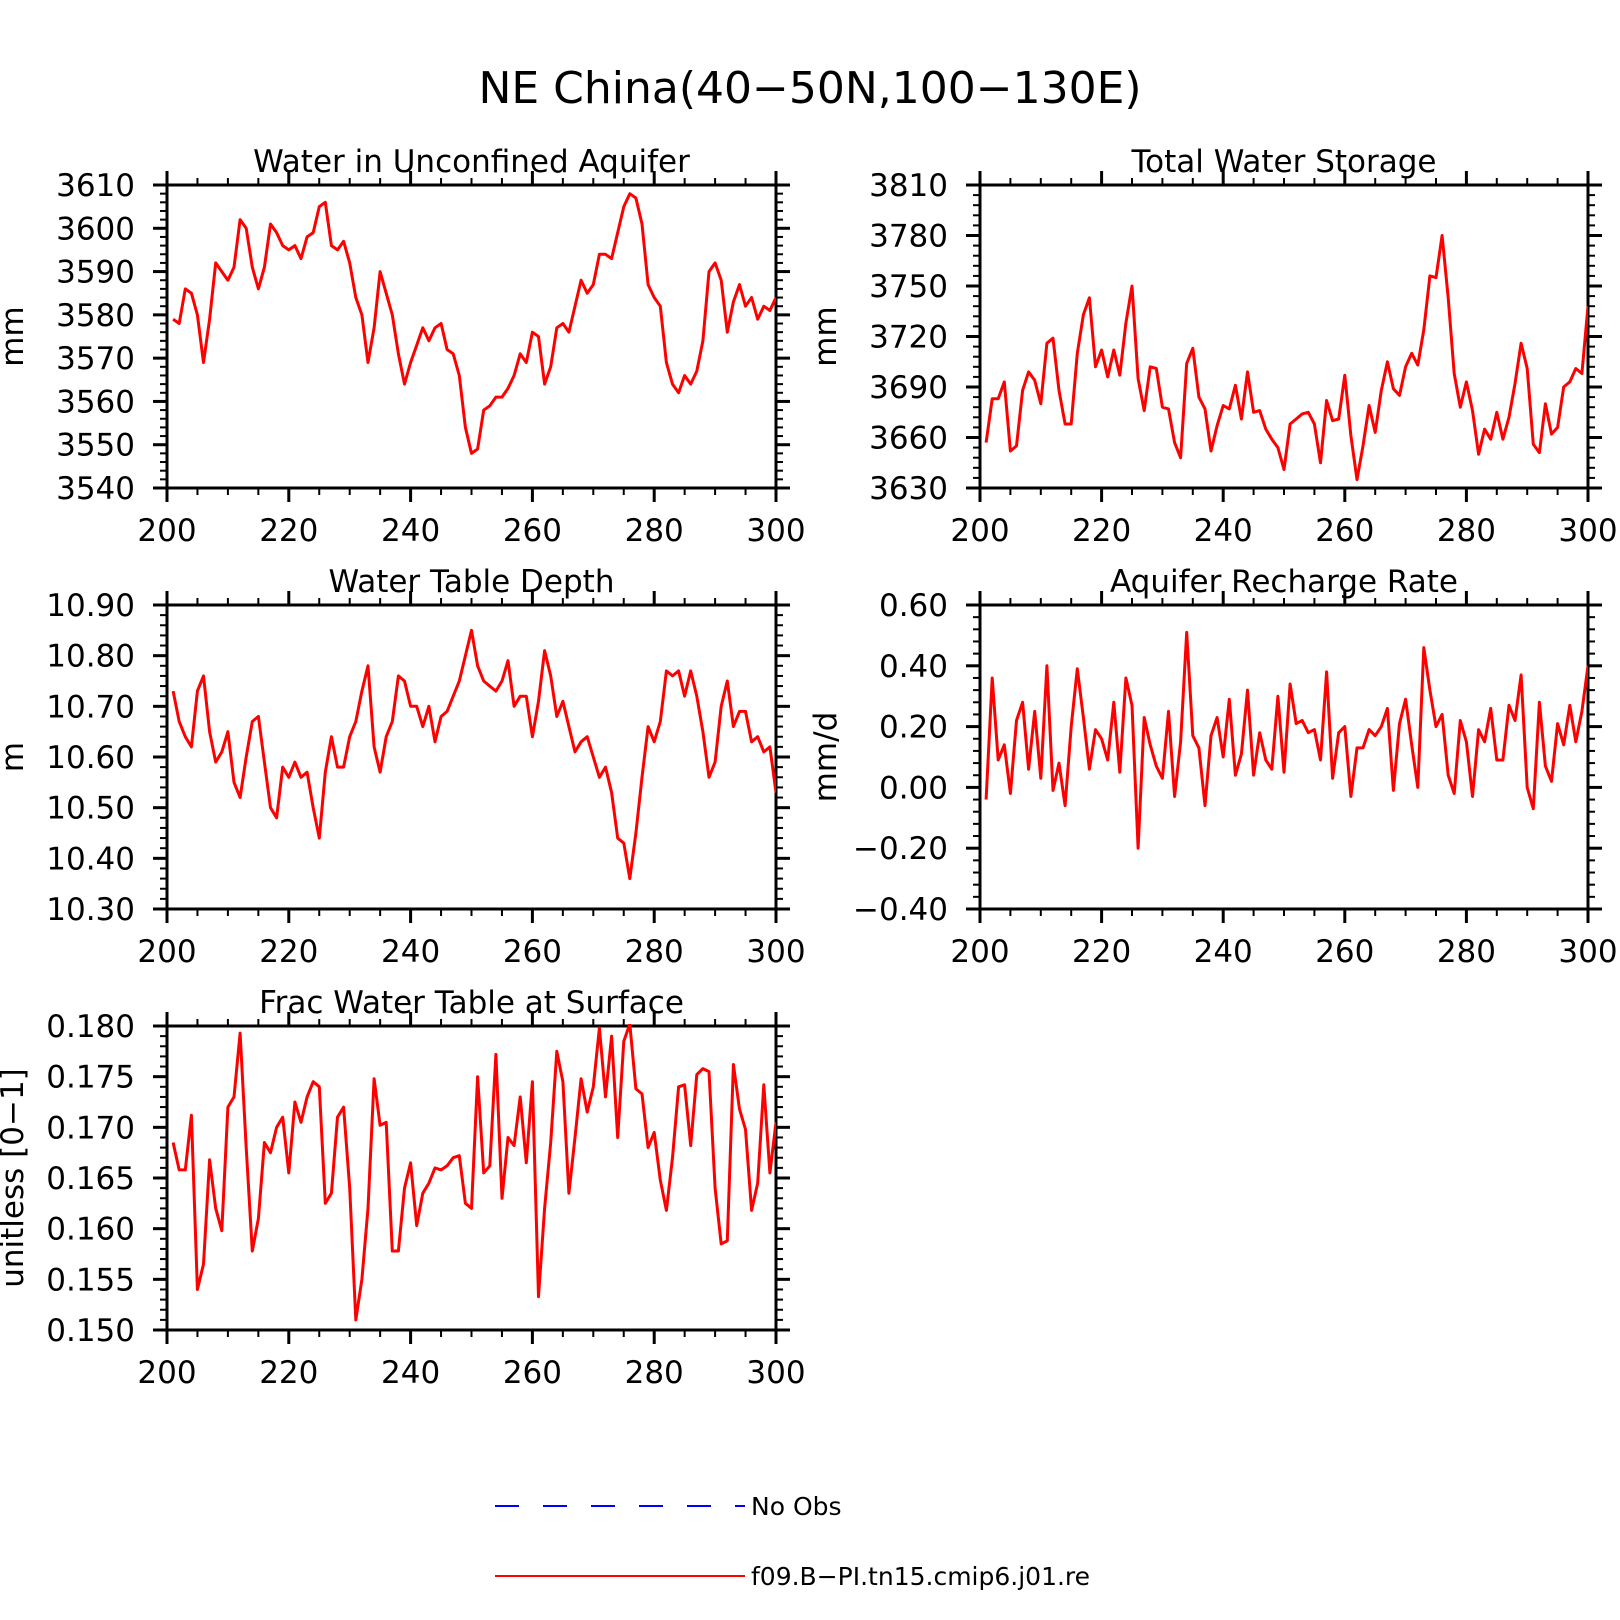 This screenshot has width=1620, height=1620. Describe the element at coordinates (826, 757) in the screenshot. I see `y-axis-label: mm/d` at that location.